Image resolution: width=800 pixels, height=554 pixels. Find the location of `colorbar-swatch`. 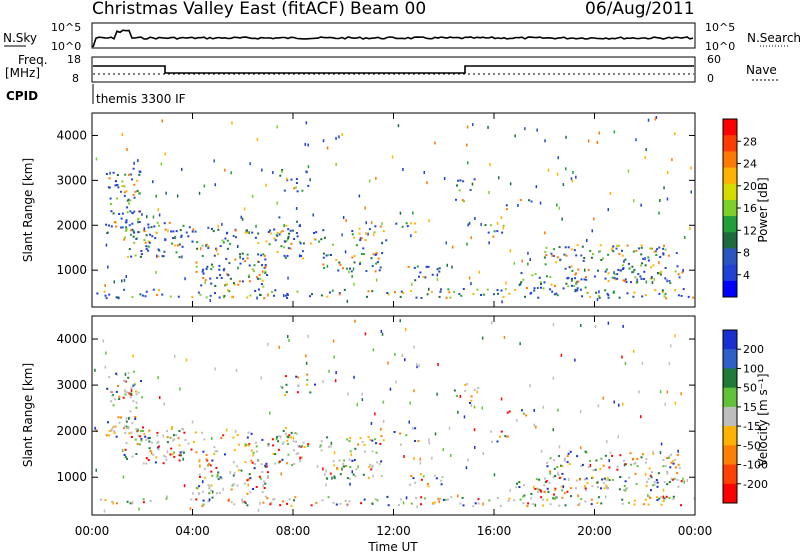

colorbar-swatch is located at coordinates (730, 273).